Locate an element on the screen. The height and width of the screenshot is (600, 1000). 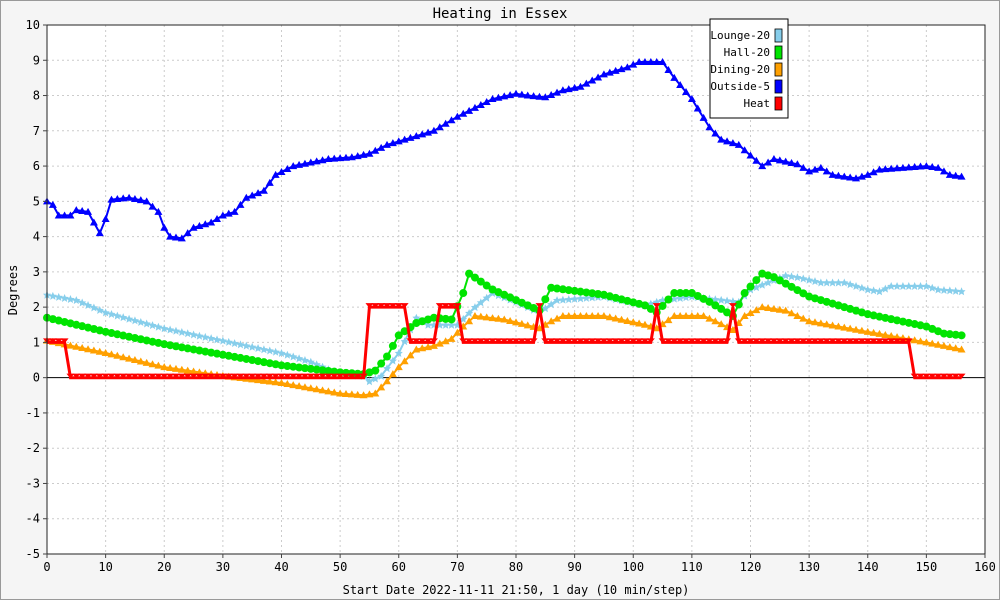
x-tick-label: 120 is located at coordinates (751, 567).